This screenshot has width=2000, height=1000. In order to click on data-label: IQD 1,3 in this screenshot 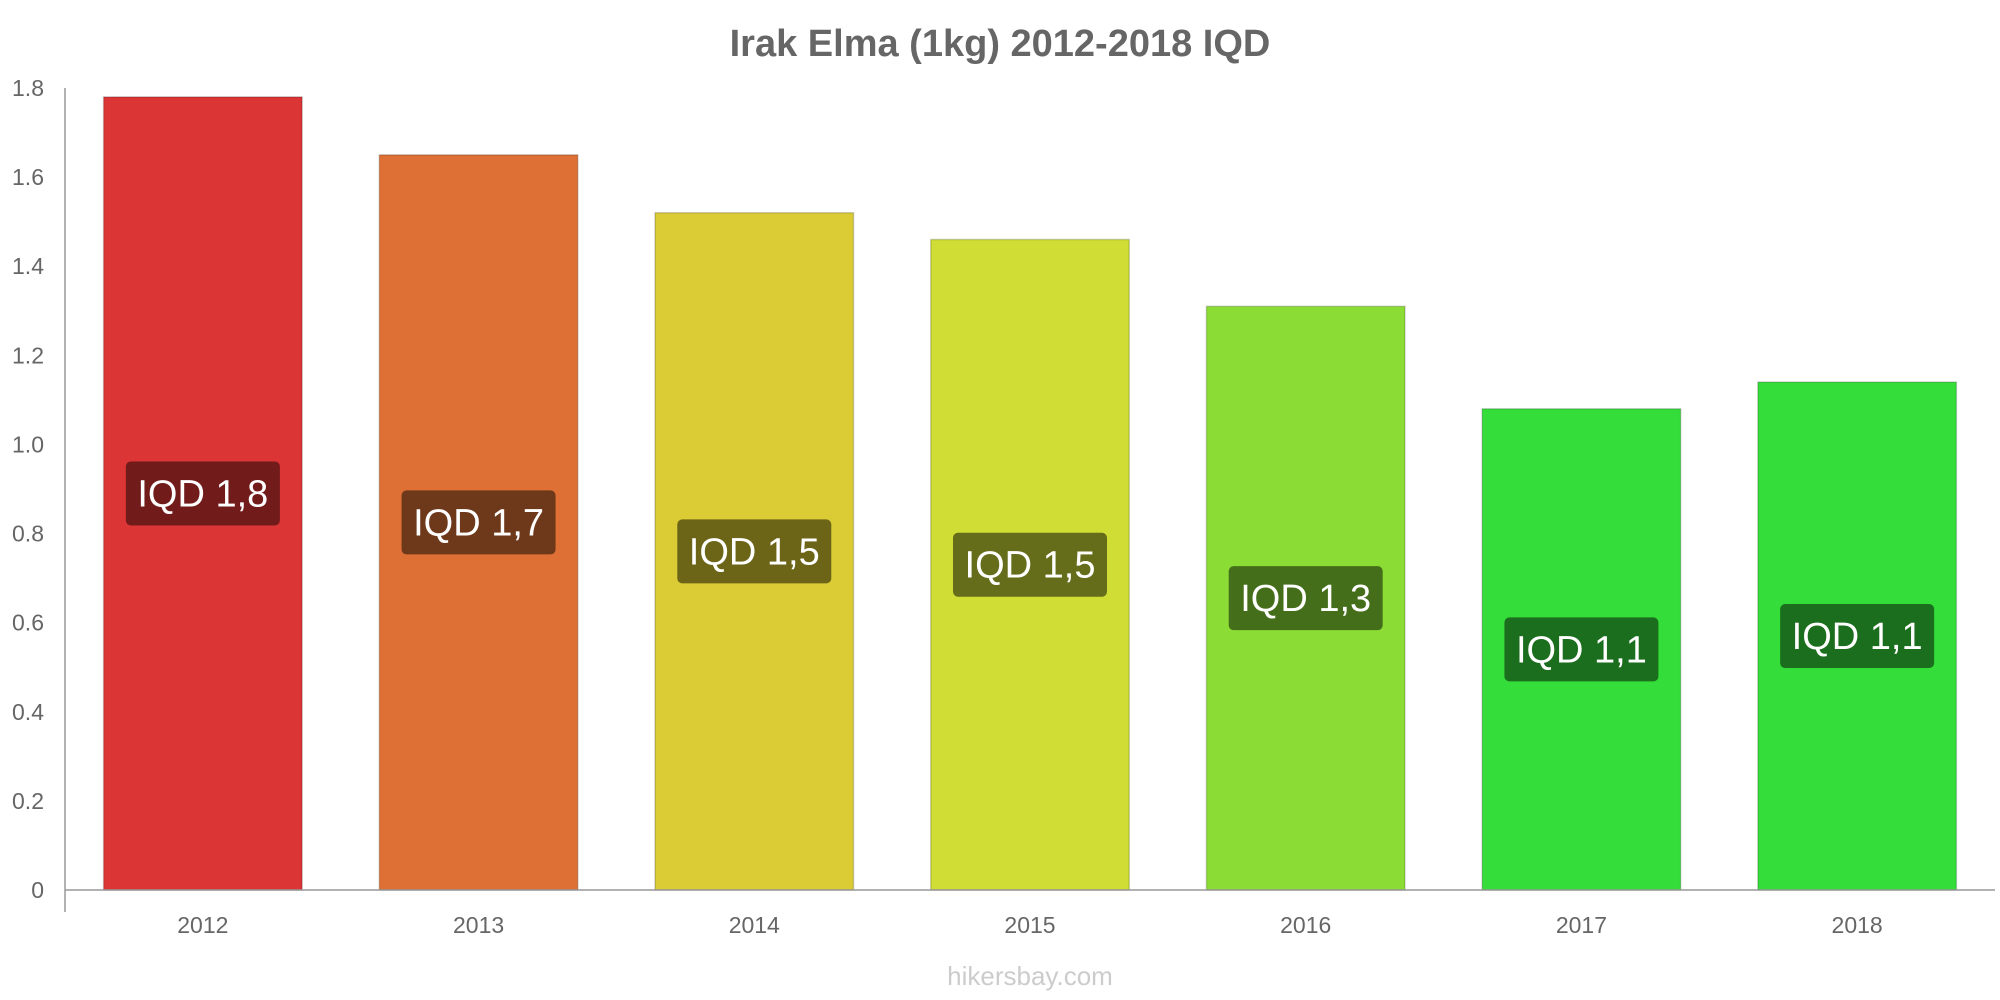, I will do `click(1305, 599)`.